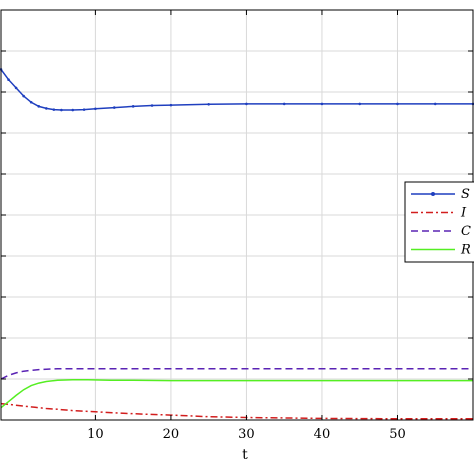 The width and height of the screenshot is (474, 474). What do you see at coordinates (236, 394) in the screenshot?
I see `series-line-R` at bounding box center [236, 394].